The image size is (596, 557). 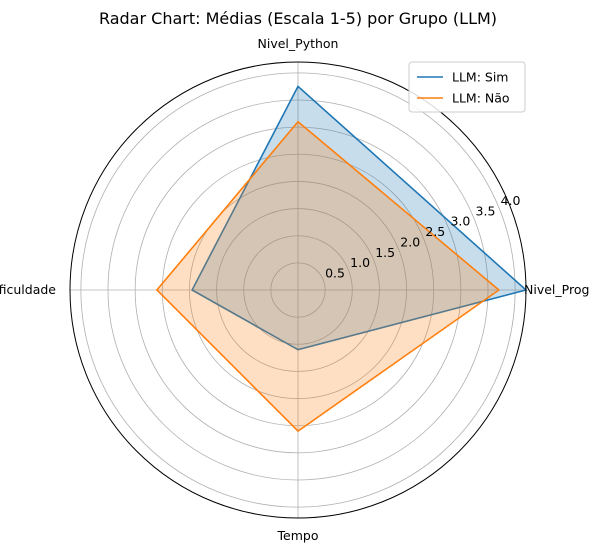 What do you see at coordinates (298, 535) in the screenshot?
I see `axis-label-tempo: Tempo` at bounding box center [298, 535].